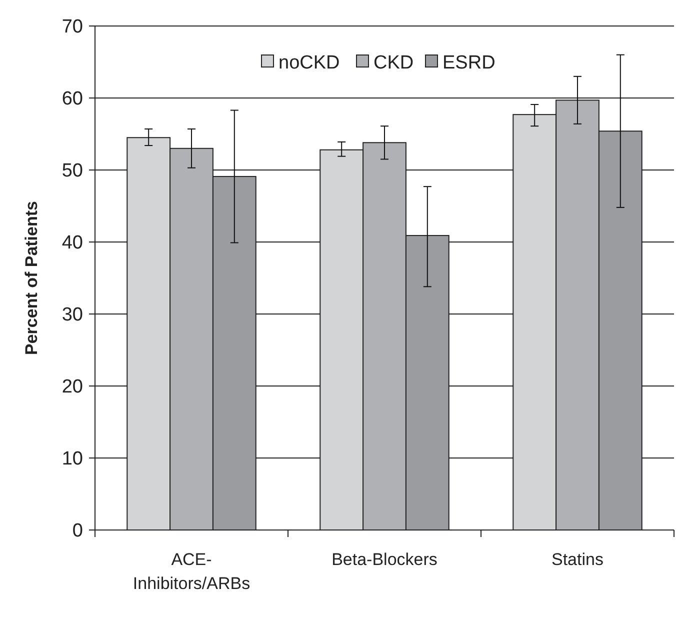  I want to click on x-tick-label: ACE-Inhibitors/ARBs, so click(191, 571).